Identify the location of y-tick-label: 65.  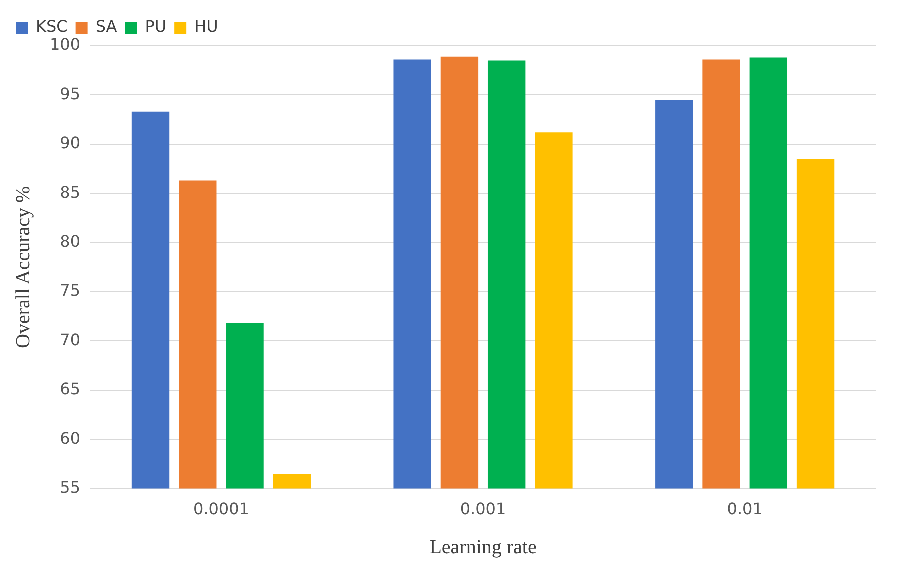
(70, 389).